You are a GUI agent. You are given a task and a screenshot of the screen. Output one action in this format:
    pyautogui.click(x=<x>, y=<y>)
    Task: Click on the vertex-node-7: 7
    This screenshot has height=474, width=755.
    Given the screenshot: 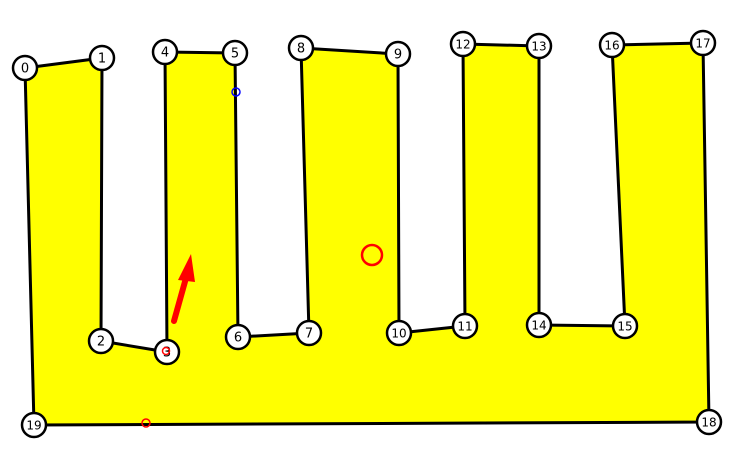 What is the action you would take?
    pyautogui.click(x=309, y=333)
    